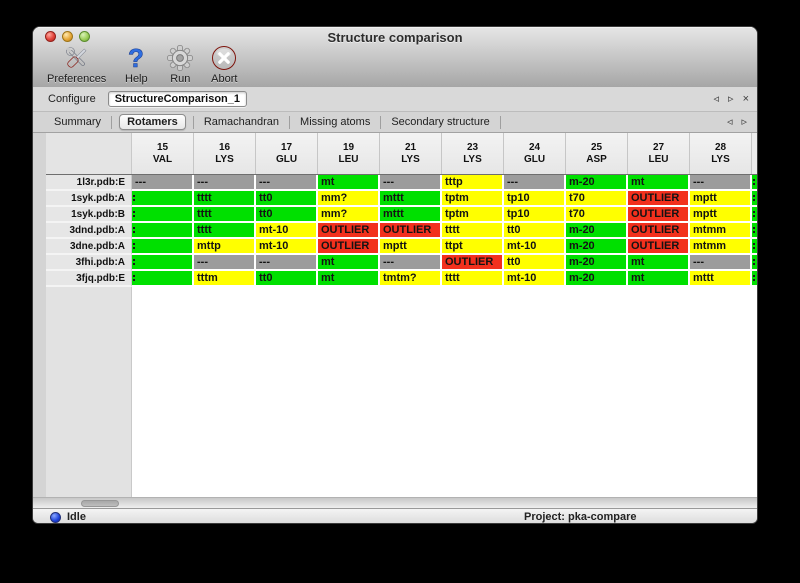  What do you see at coordinates (225, 247) in the screenshot?
I see `table-cell: mttp` at bounding box center [225, 247].